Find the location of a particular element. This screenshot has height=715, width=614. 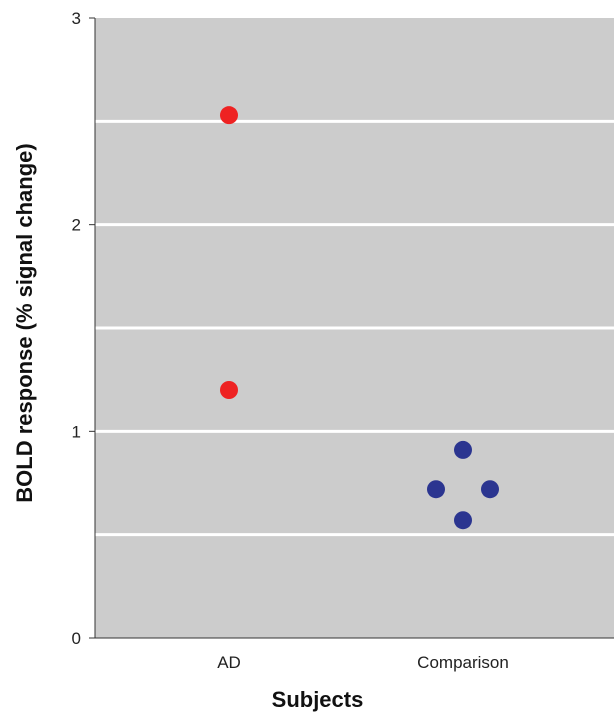

y-tick-label: 1 is located at coordinates (76, 431).